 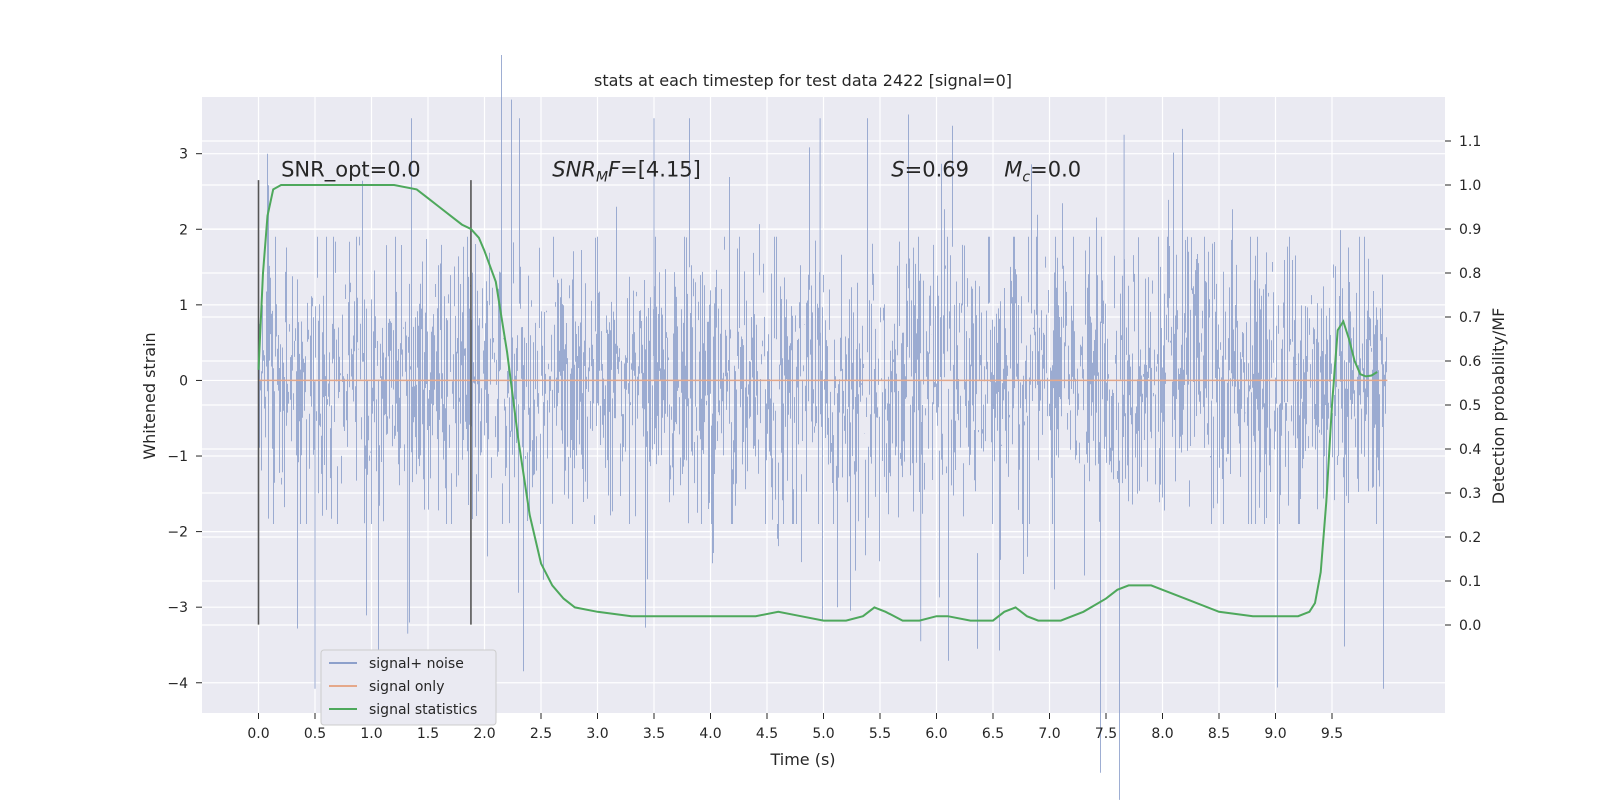 I want to click on annotation-s-stat: S=0.69, so click(x=930, y=169).